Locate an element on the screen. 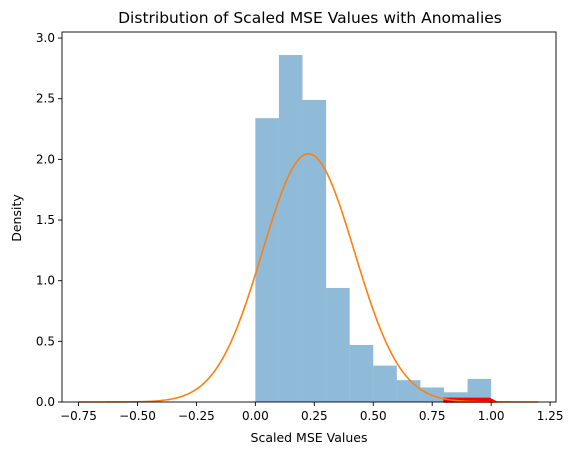 Image resolution: width=570 pixels, height=455 pixels. x-tick-label: 0.25 is located at coordinates (314, 416).